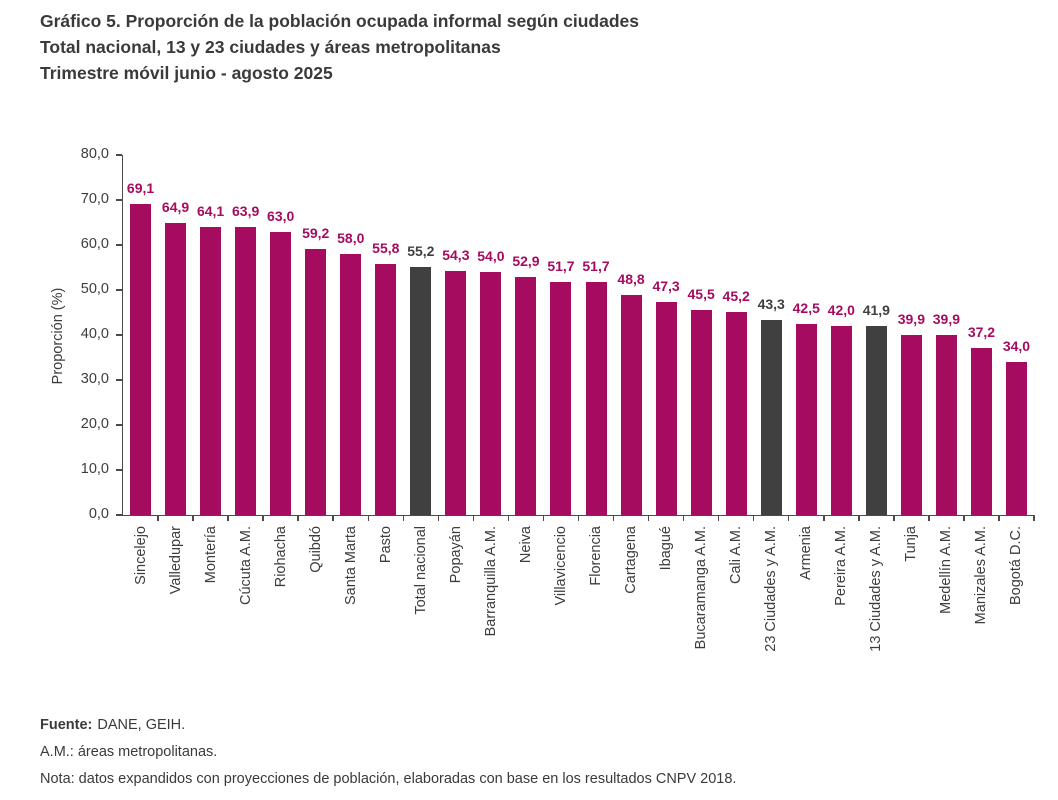 The height and width of the screenshot is (800, 1058). I want to click on am-note-line: A.M.: áreas metropolitanas., so click(129, 752).